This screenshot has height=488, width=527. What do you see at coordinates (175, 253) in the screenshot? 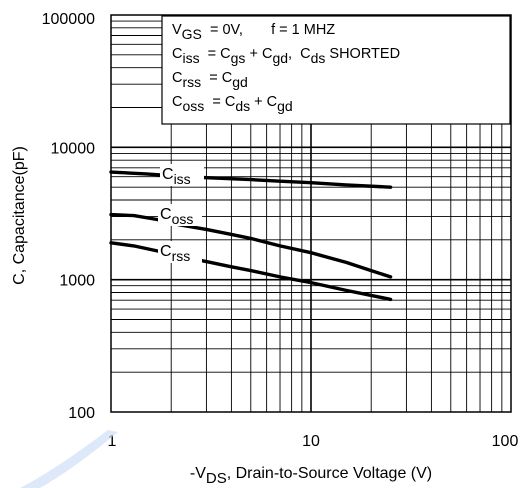
I see `series-label-crss: Crss` at bounding box center [175, 253].